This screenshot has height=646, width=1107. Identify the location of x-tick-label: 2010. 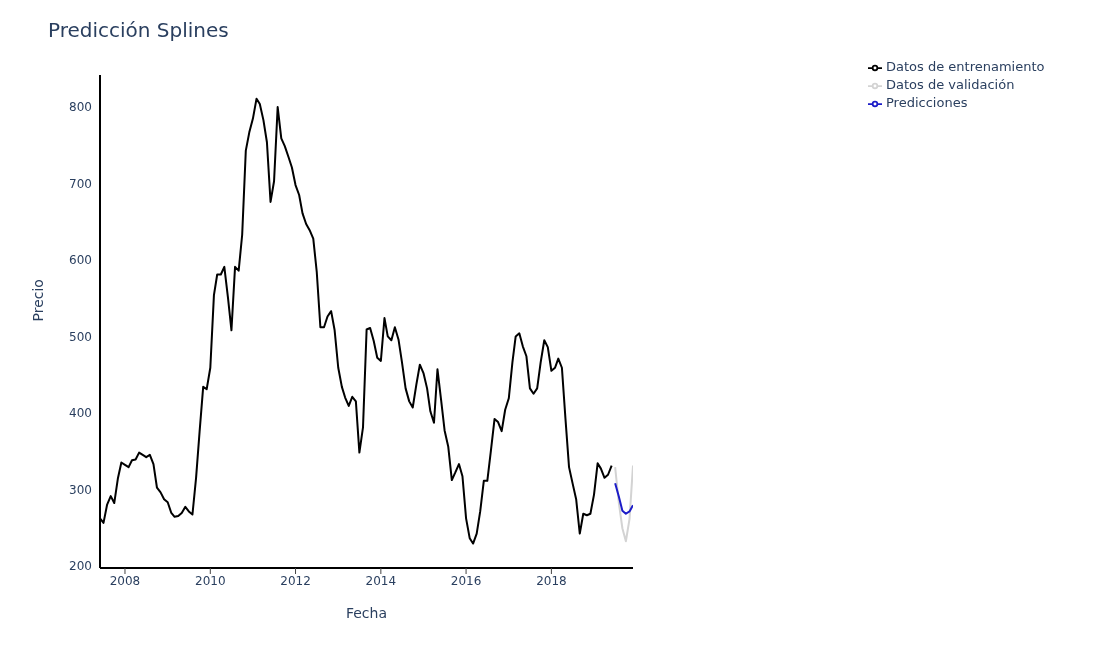
(210, 580).